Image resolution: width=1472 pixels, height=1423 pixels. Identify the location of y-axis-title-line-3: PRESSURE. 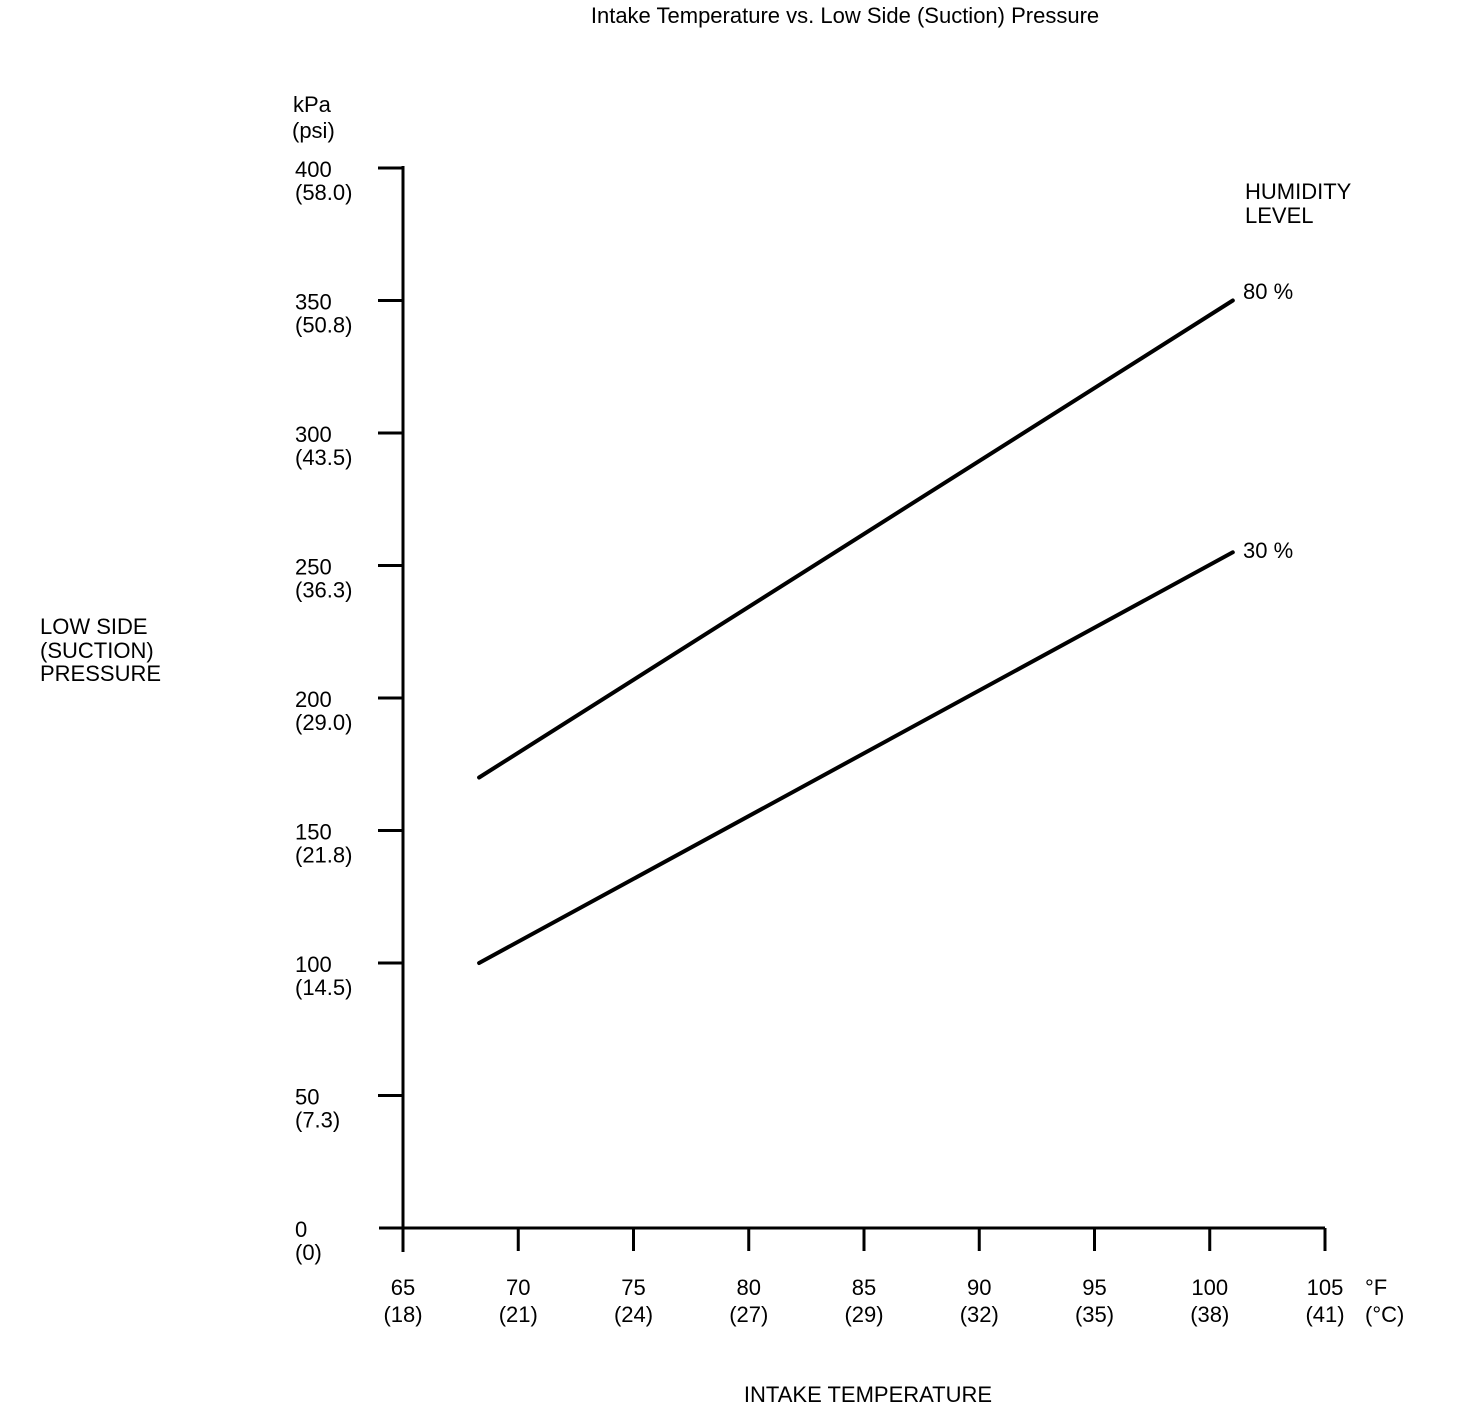
(100, 673).